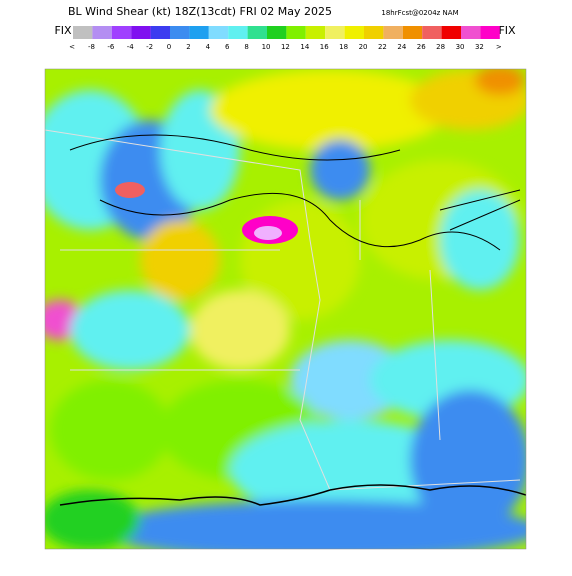 Image resolution: width=572 pixels, height=576 pixels. Describe the element at coordinates (363, 47) in the screenshot. I see `legend-label: 20` at that location.